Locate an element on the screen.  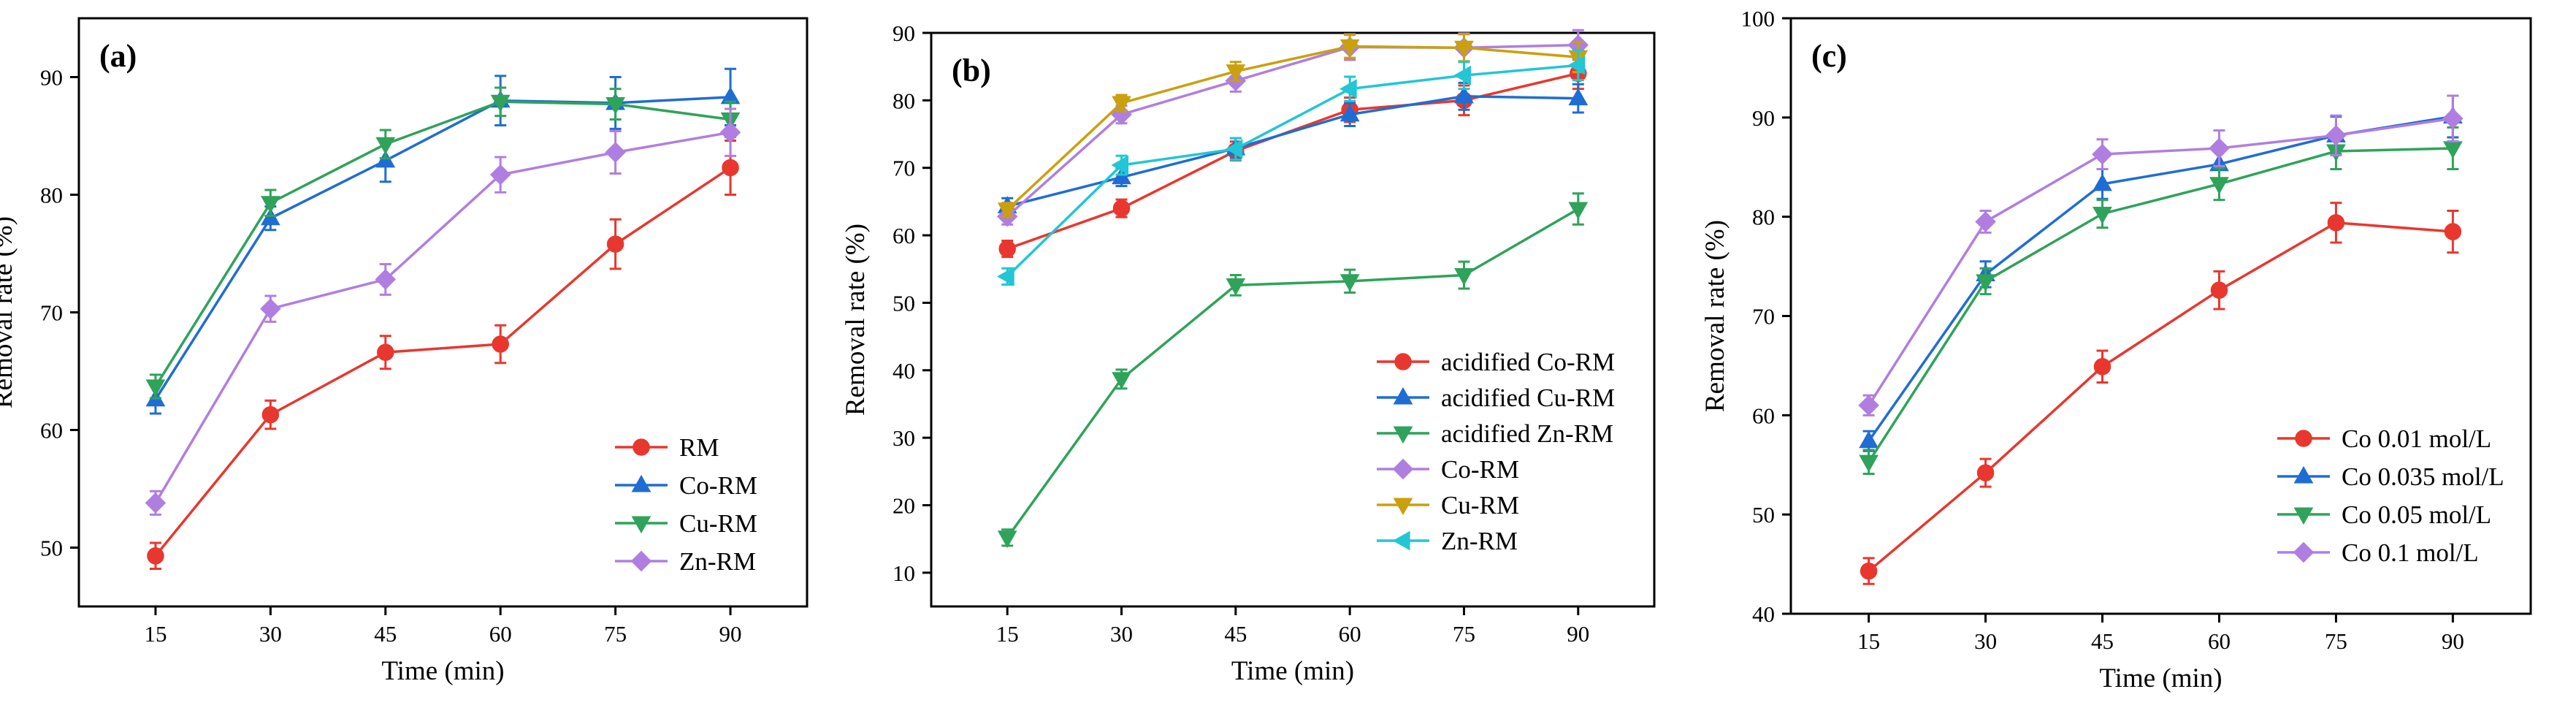
series-co-rm is located at coordinates (443, 241).